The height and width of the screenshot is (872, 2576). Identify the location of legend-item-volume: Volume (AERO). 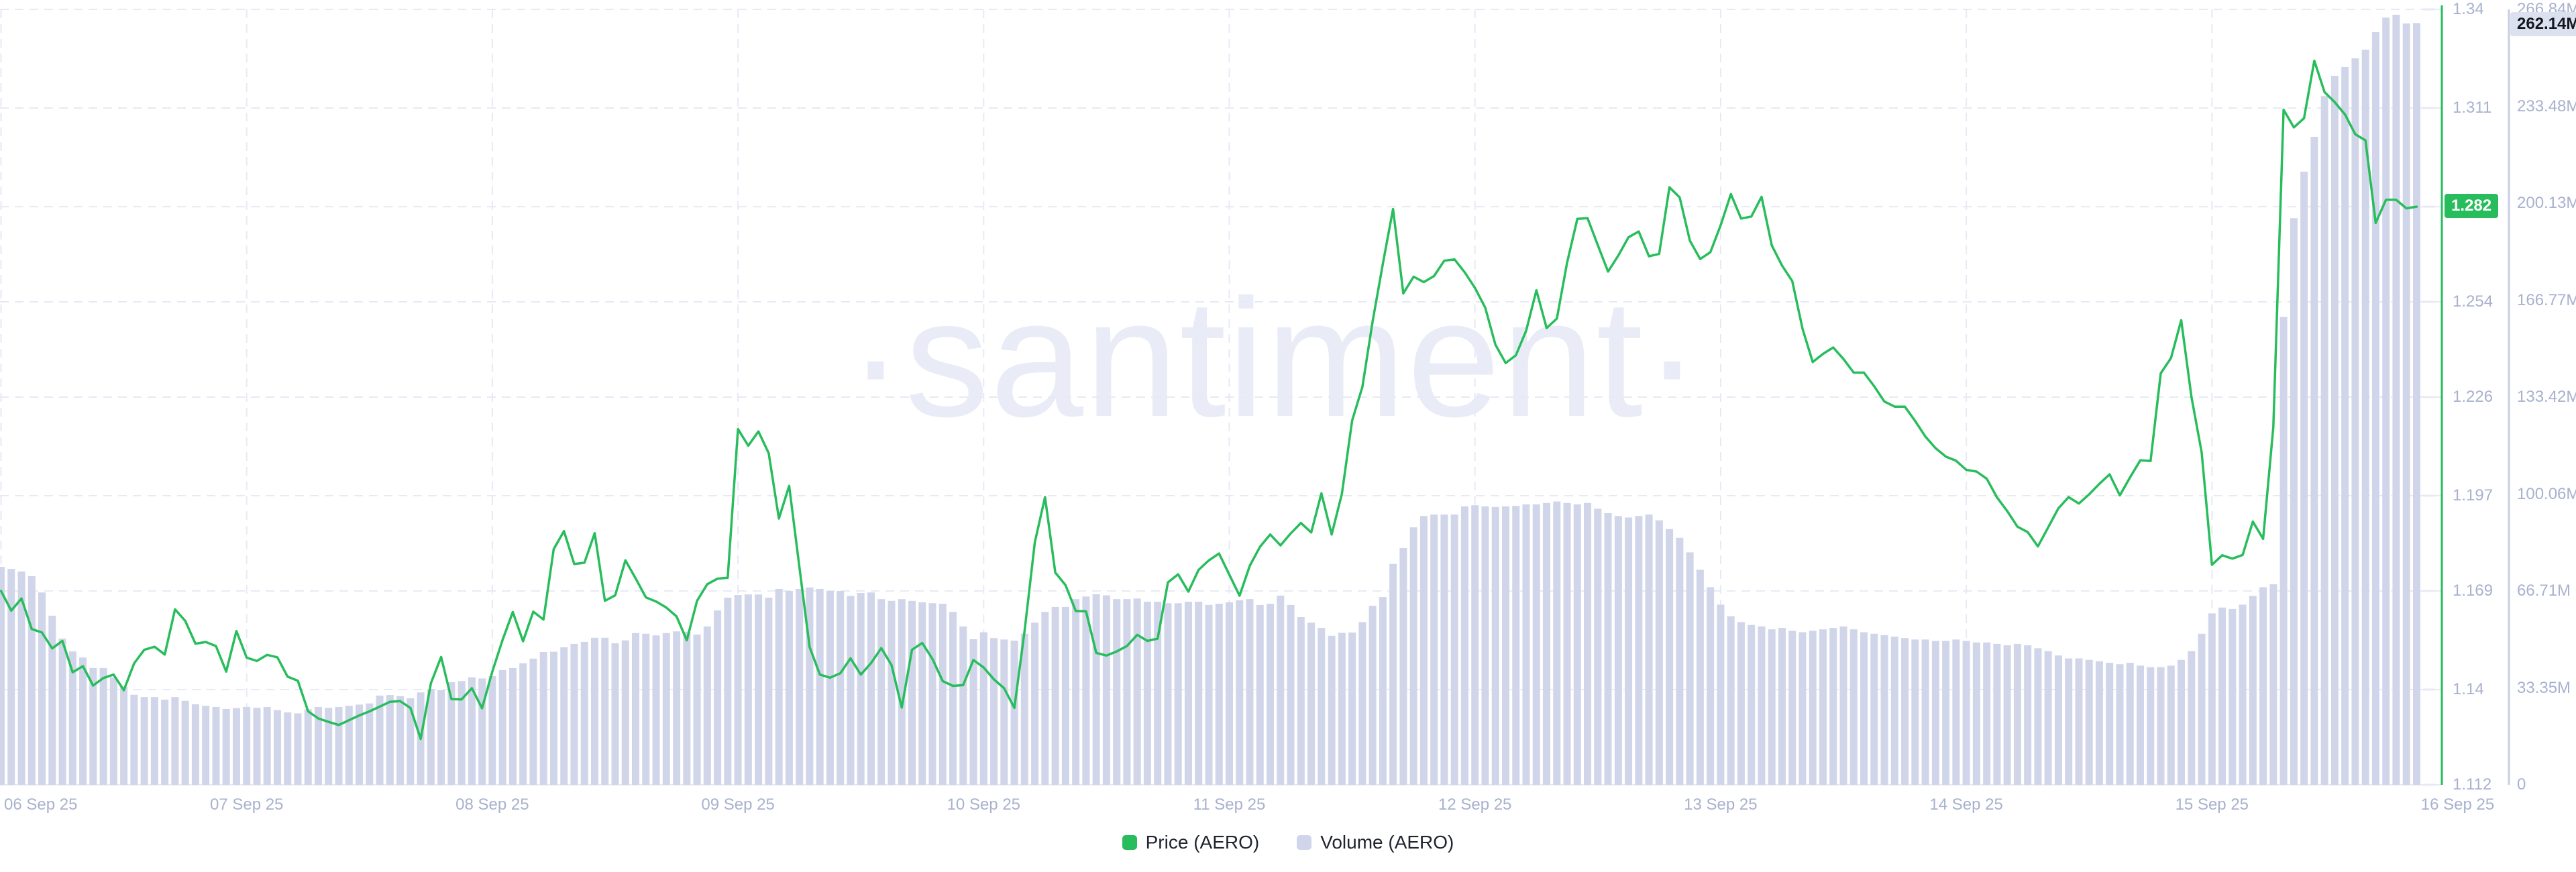
(1375, 843).